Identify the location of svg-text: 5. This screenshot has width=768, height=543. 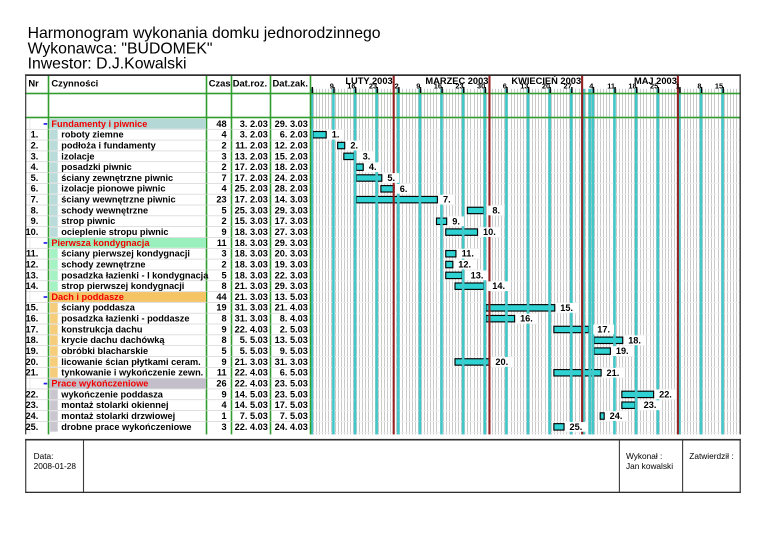
(223, 351).